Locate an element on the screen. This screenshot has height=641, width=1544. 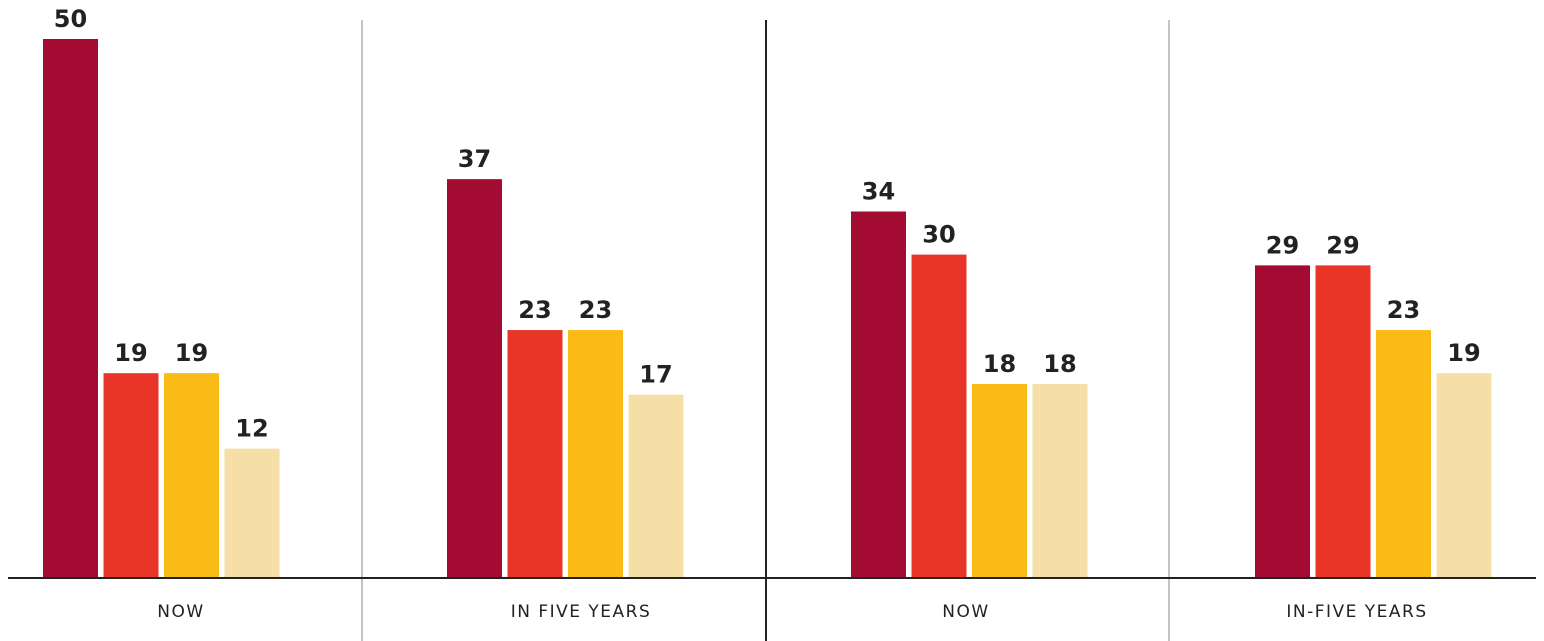
data-label-group-1-series-3: 19 is located at coordinates (191, 353).